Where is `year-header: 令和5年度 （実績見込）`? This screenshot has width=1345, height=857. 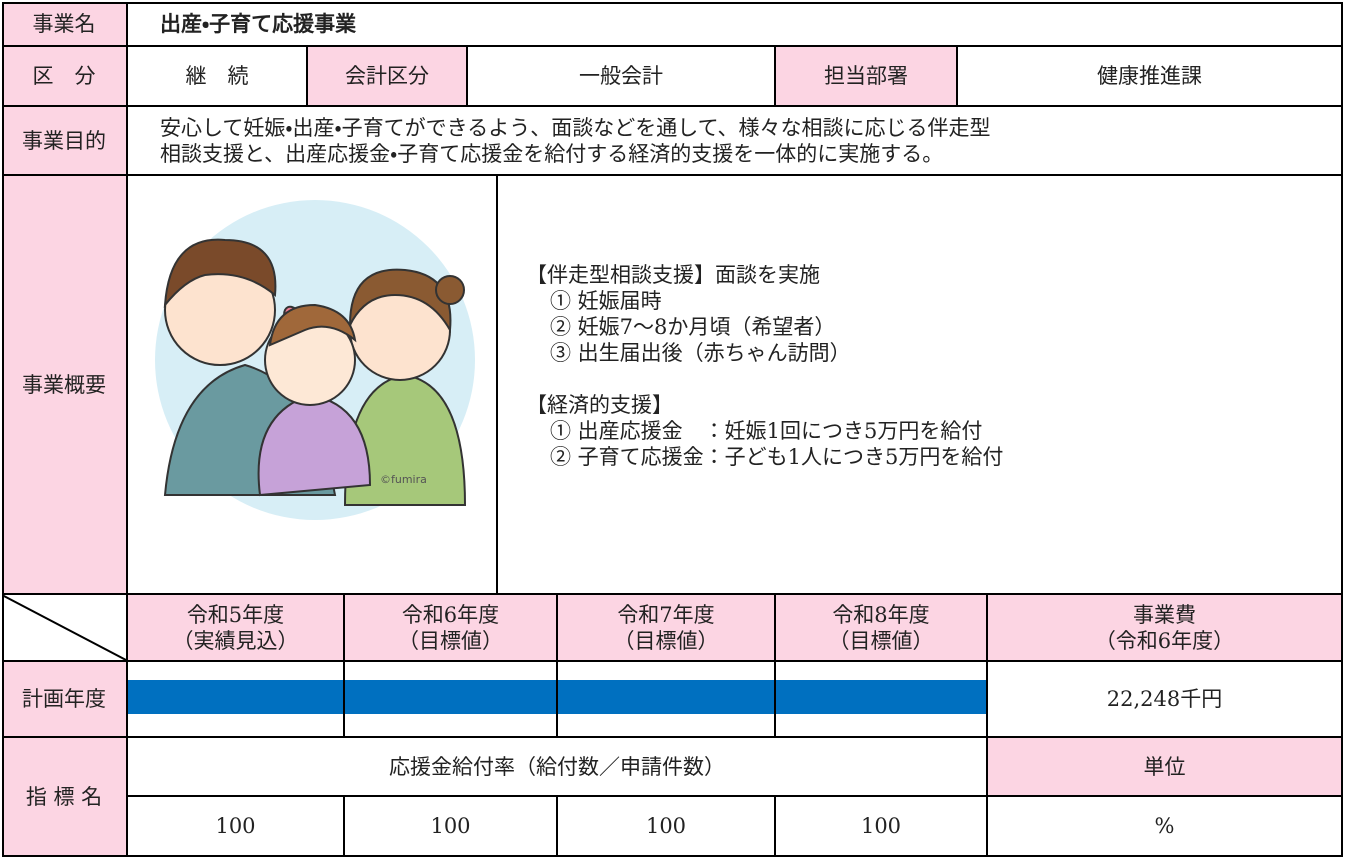
year-header: 令和5年度 （実績見込） is located at coordinates (236, 628).